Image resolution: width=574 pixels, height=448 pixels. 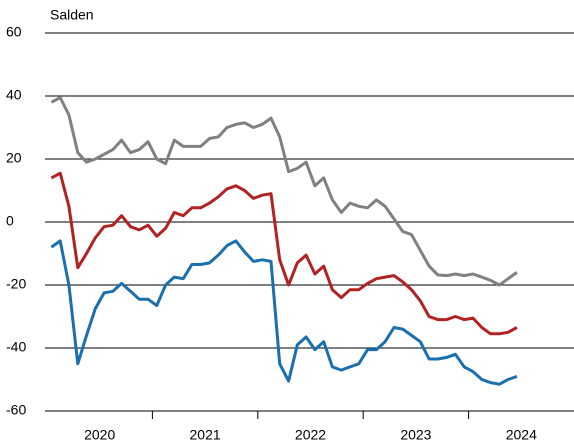 What do you see at coordinates (205, 435) in the screenshot?
I see `x-tick-label: 2021` at bounding box center [205, 435].